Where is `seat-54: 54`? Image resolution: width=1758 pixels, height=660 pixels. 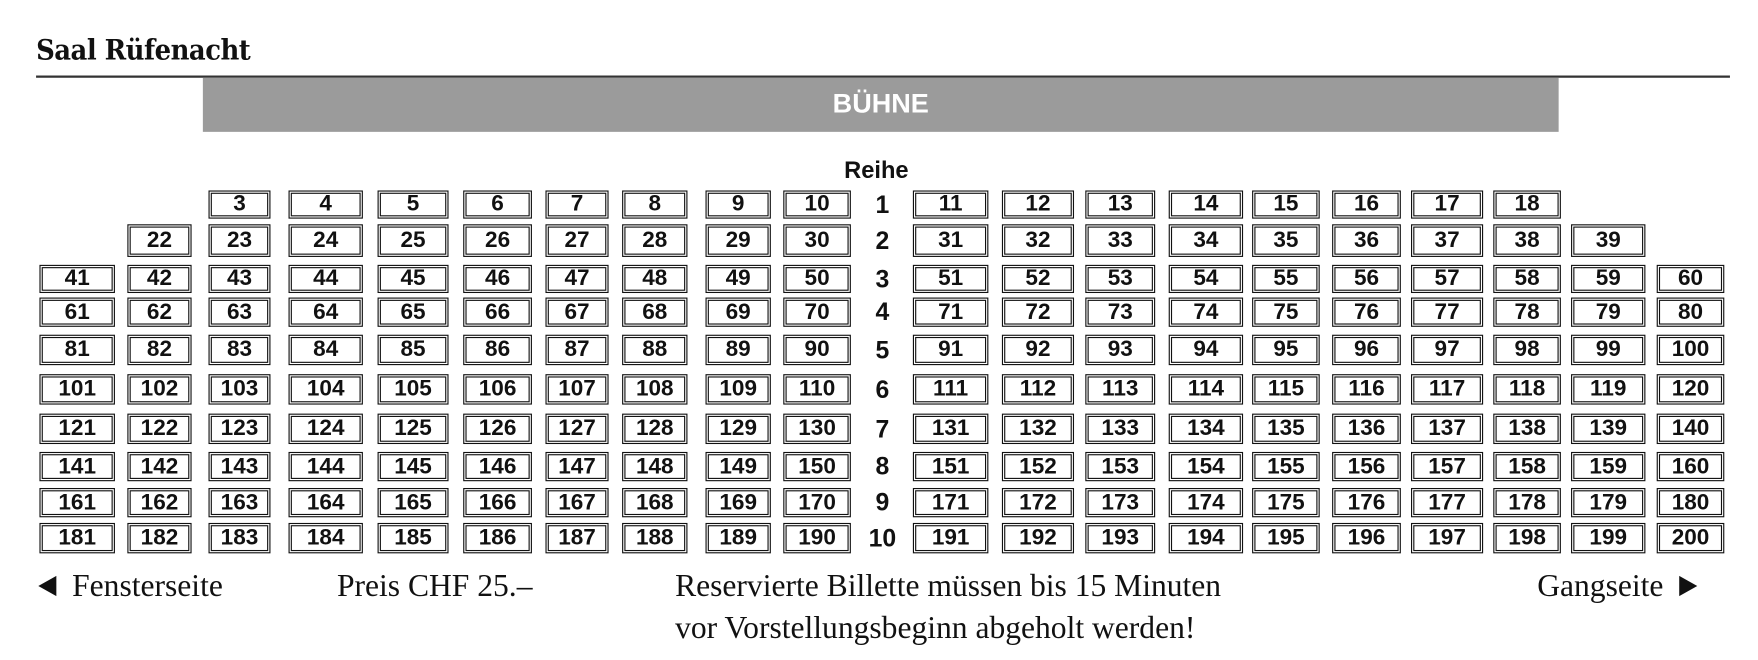
seat-54: 54 is located at coordinates (1206, 279).